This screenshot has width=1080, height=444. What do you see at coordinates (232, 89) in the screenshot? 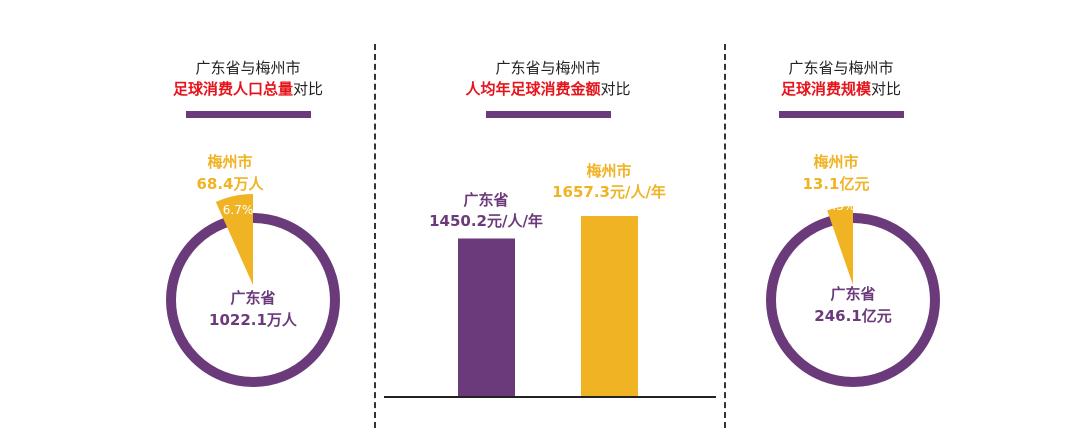
I see `panel1-title-highlight: 足球消费人口总量` at bounding box center [232, 89].